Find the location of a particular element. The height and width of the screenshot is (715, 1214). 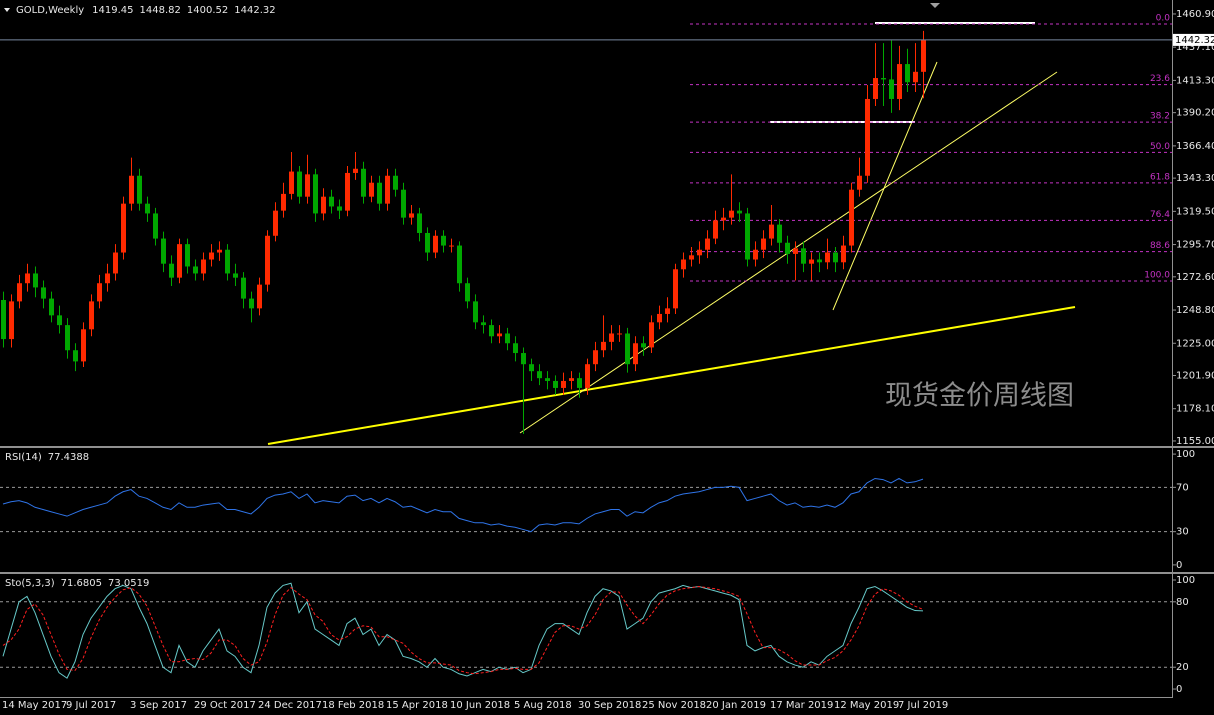

y-tick-label: 1460.90 is located at coordinates (1195, 14).